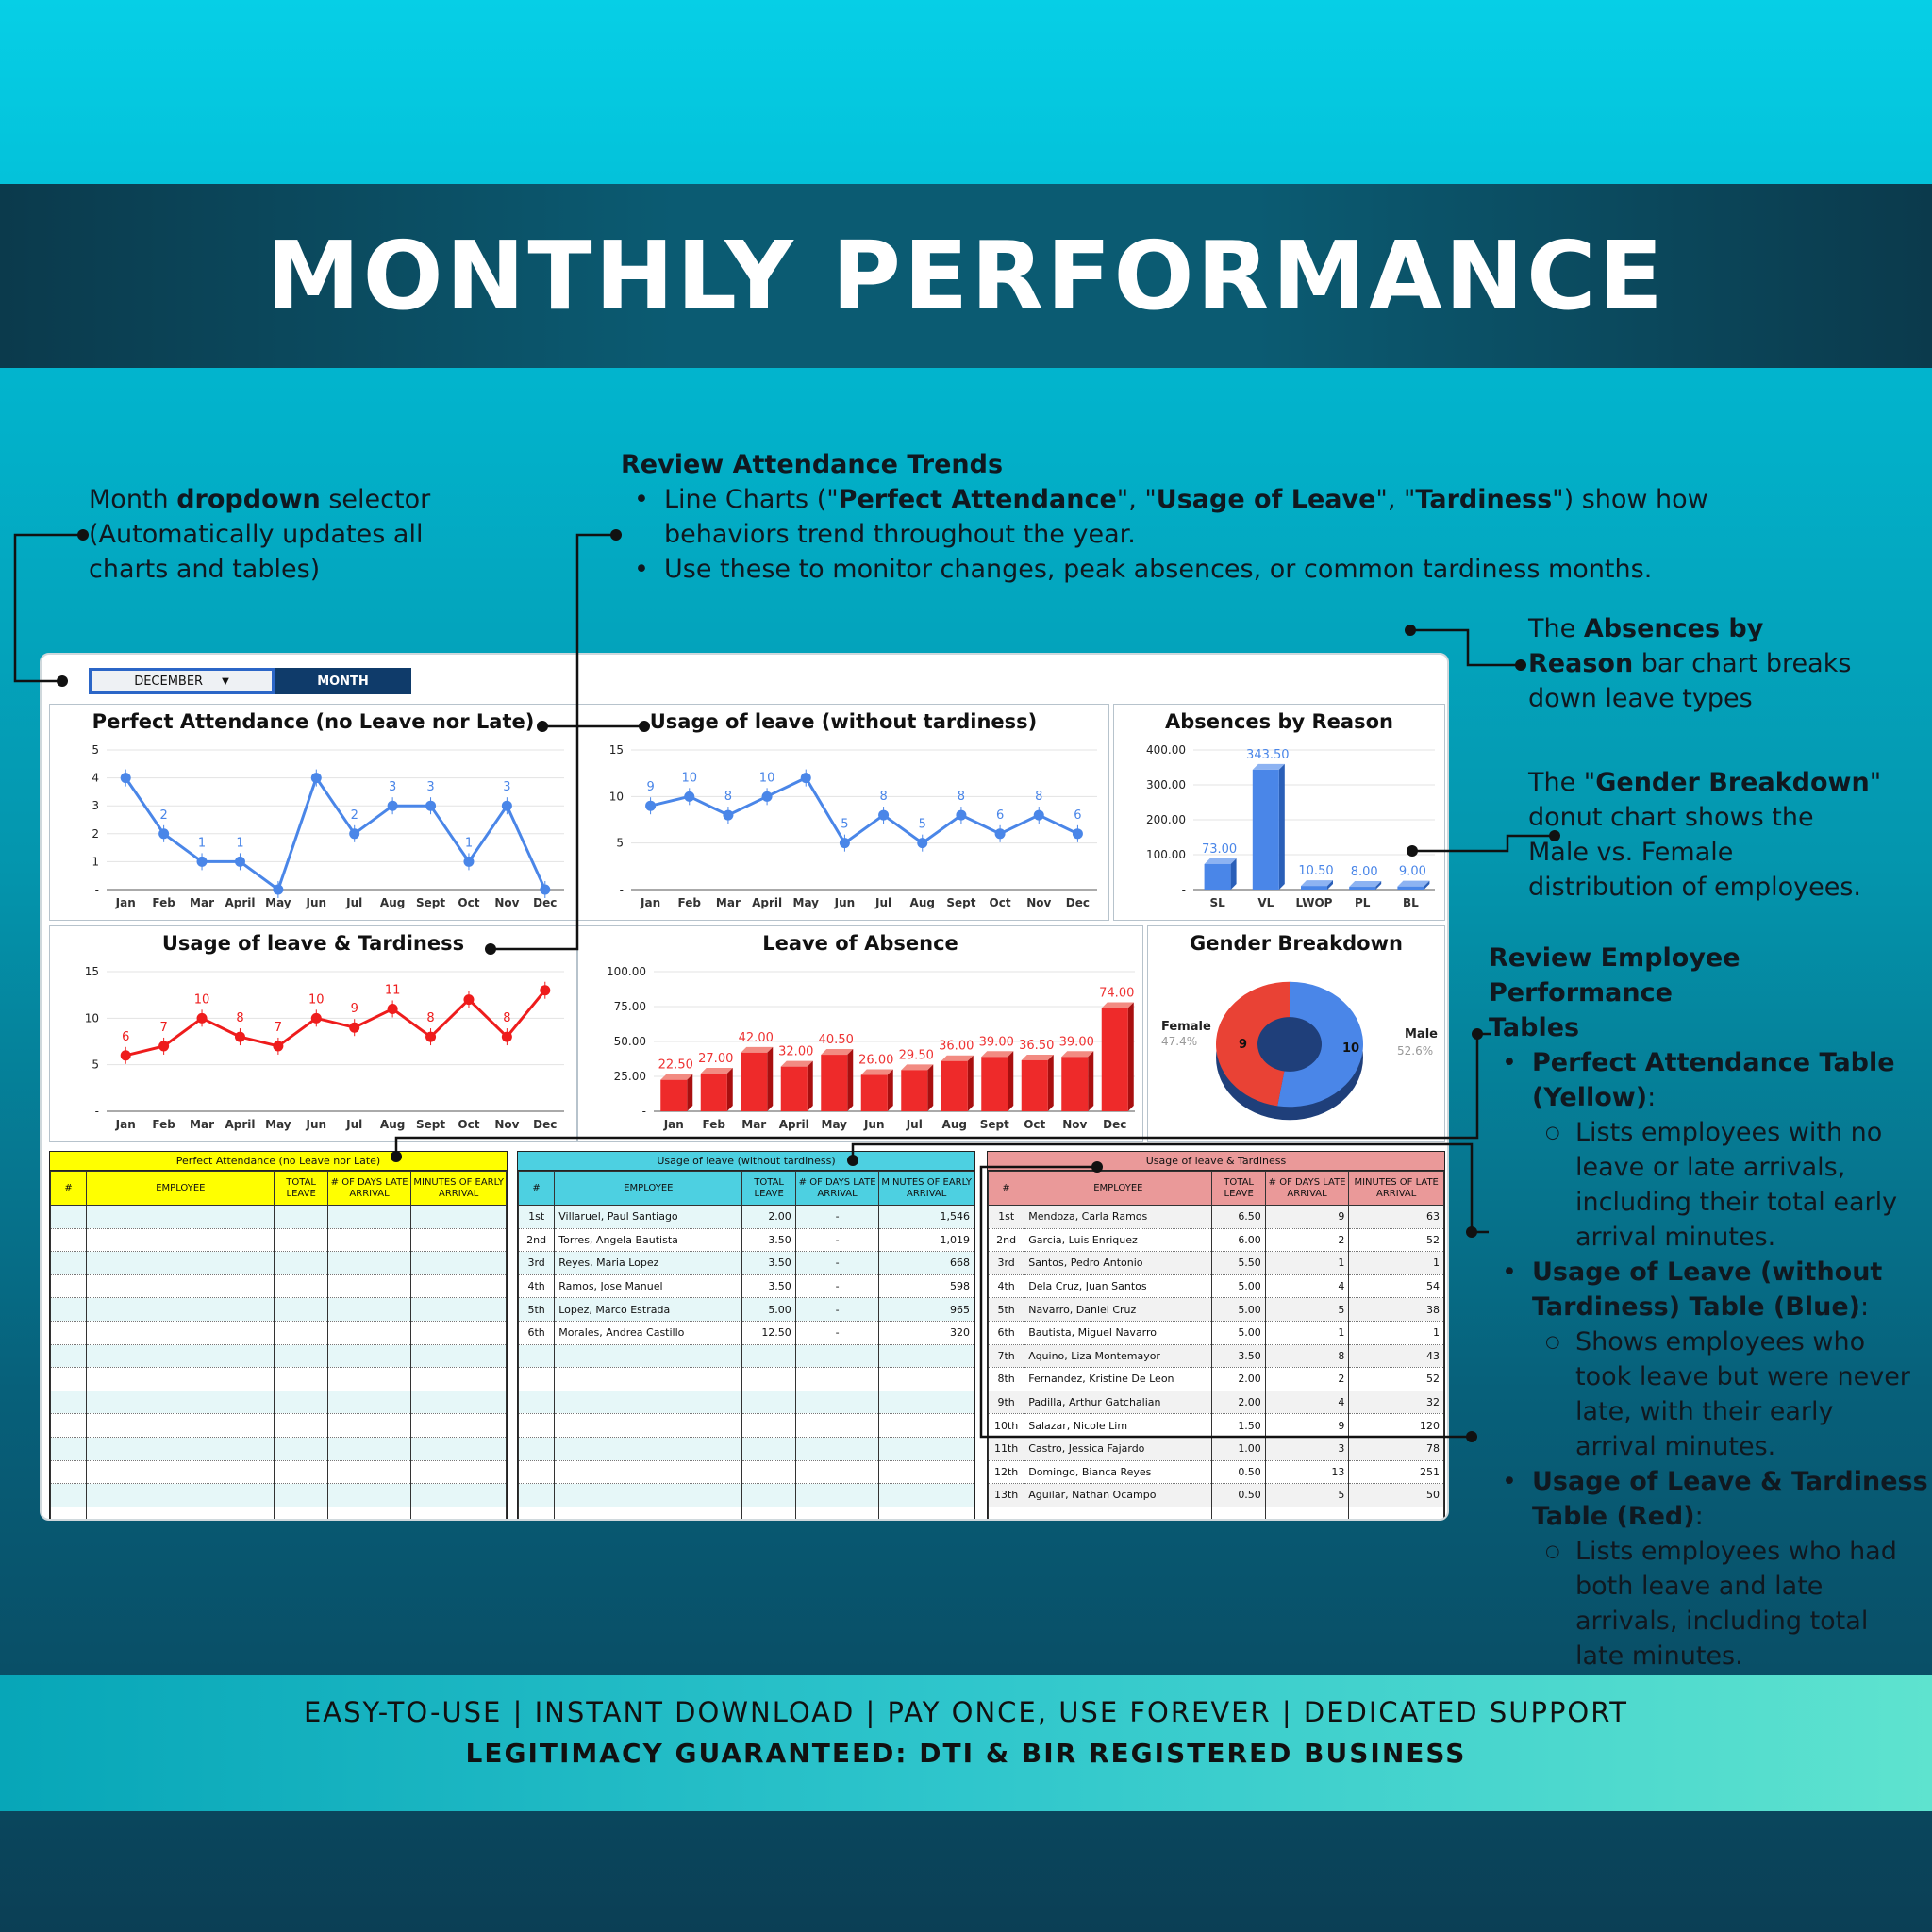  Describe the element at coordinates (926, 1217) in the screenshot. I see `table-cell: 1,546` at that location.